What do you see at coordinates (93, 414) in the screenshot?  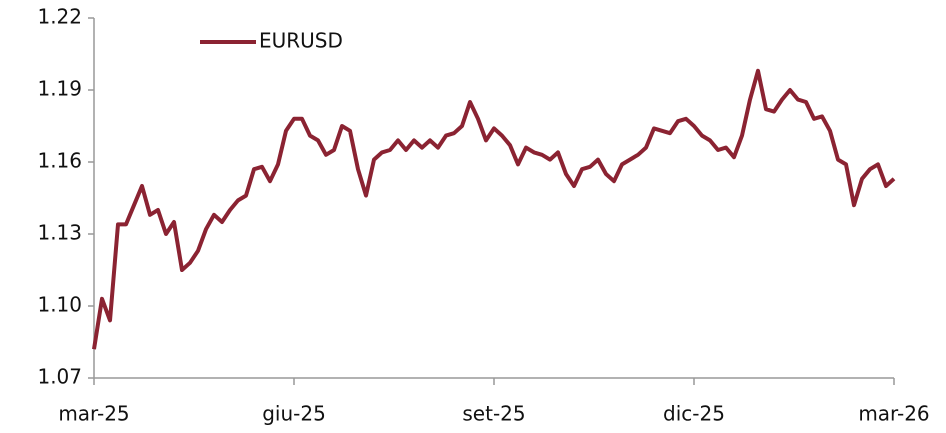 I see `x-tick-label: mar-25` at bounding box center [93, 414].